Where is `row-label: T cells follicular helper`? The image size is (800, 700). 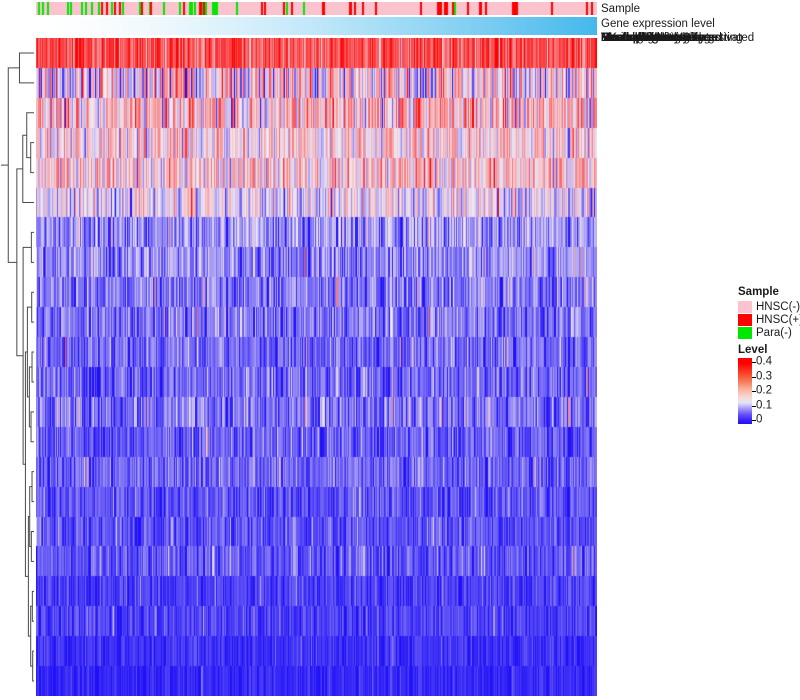
row-label: T cells follicular helper is located at coordinates (658, 38).